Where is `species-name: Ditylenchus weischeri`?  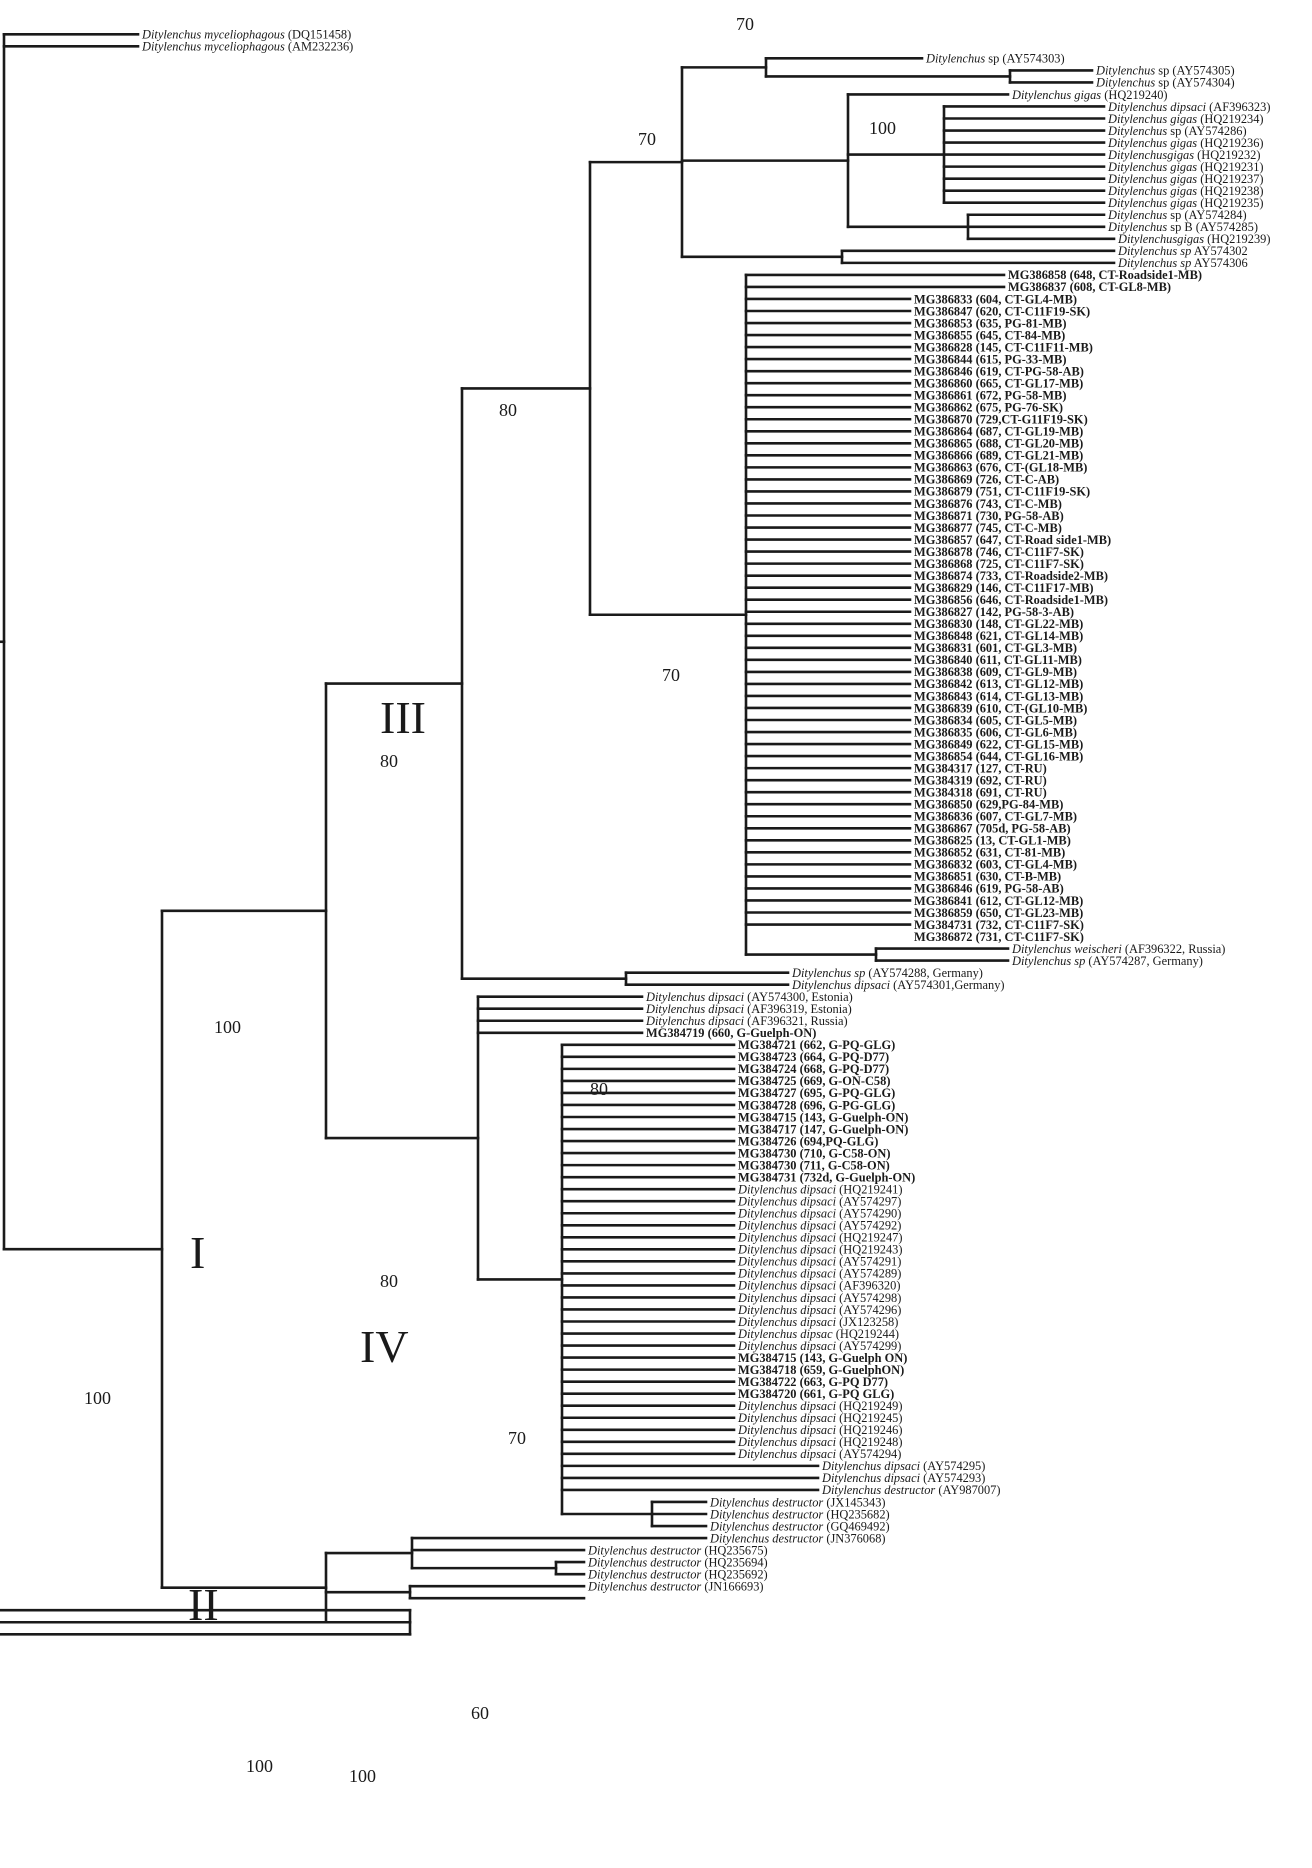
species-name: Ditylenchus weischeri is located at coordinates (1066, 949).